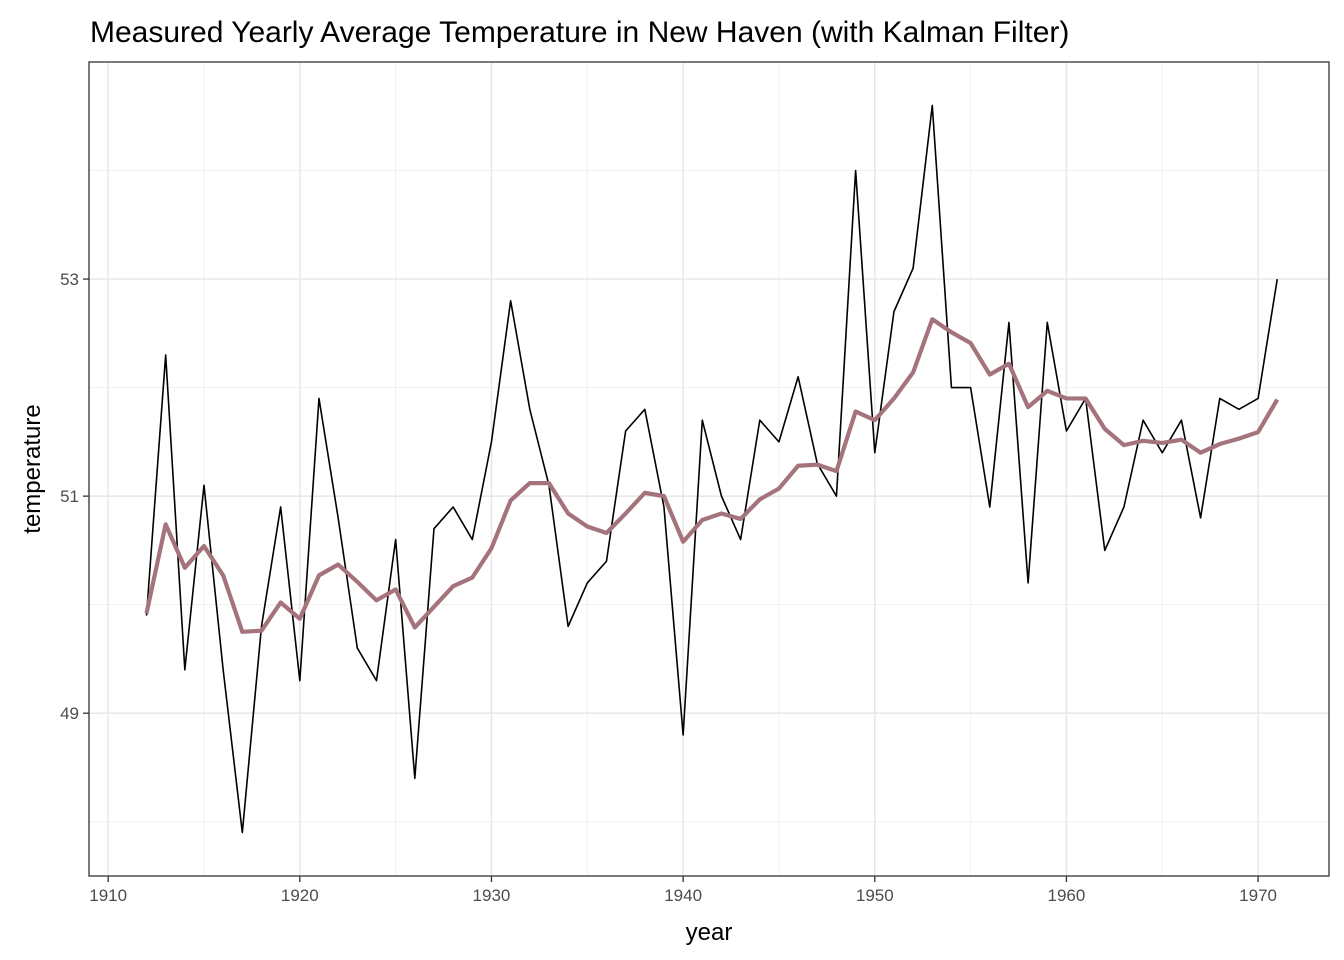 This screenshot has height=960, width=1344. Describe the element at coordinates (300, 895) in the screenshot. I see `x-tick-label: 1920` at that location.